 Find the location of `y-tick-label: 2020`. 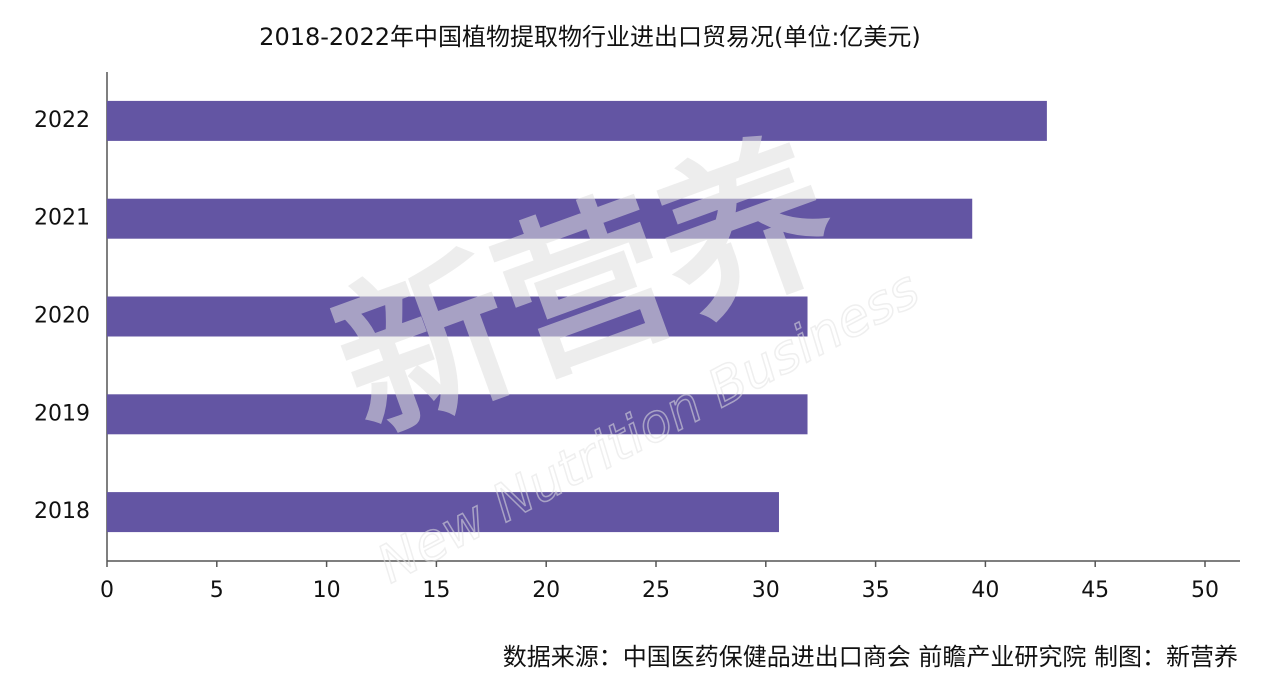

y-tick-label: 2020 is located at coordinates (62, 316).